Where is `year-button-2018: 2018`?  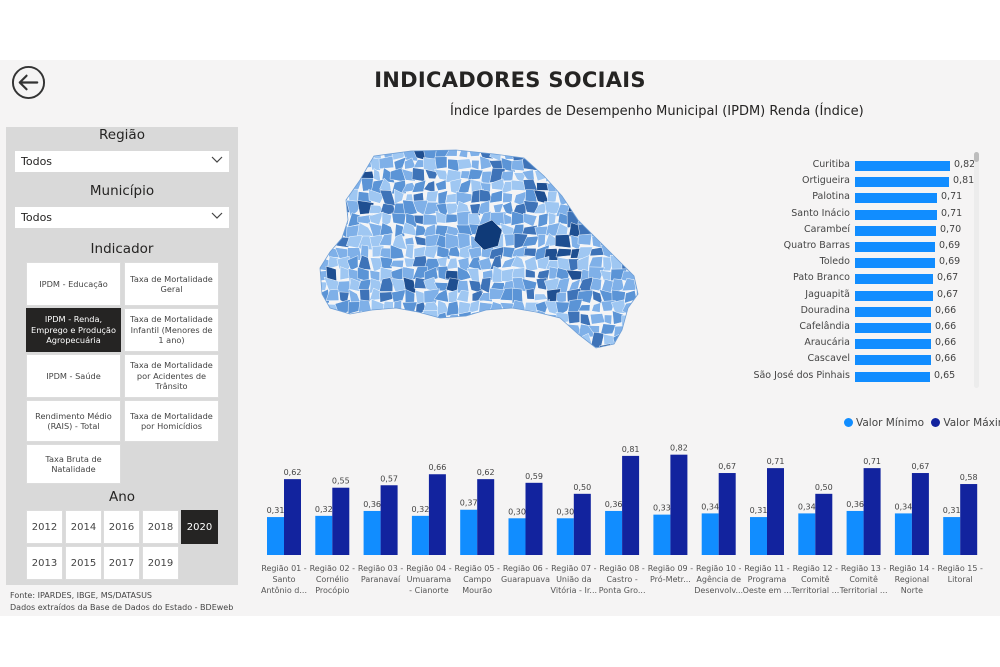 year-button-2018: 2018 is located at coordinates (160, 527).